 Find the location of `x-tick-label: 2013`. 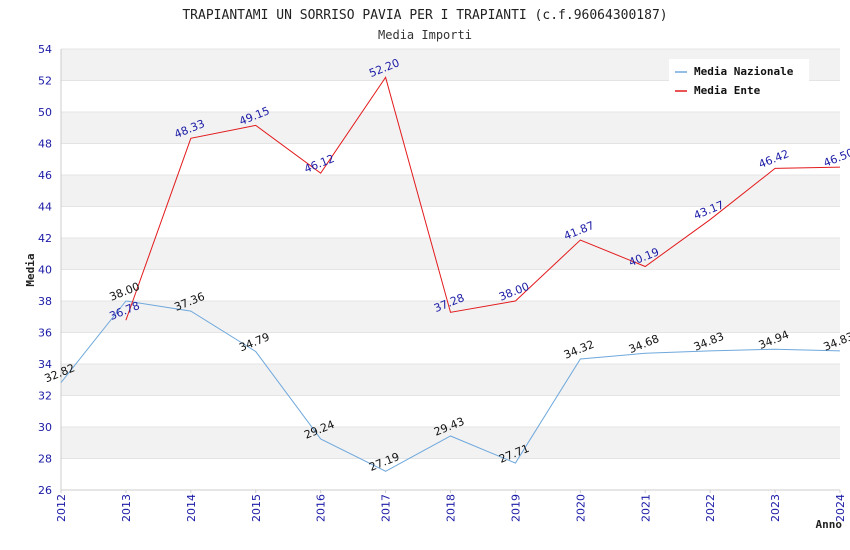

x-tick-label: 2013 is located at coordinates (126, 508).